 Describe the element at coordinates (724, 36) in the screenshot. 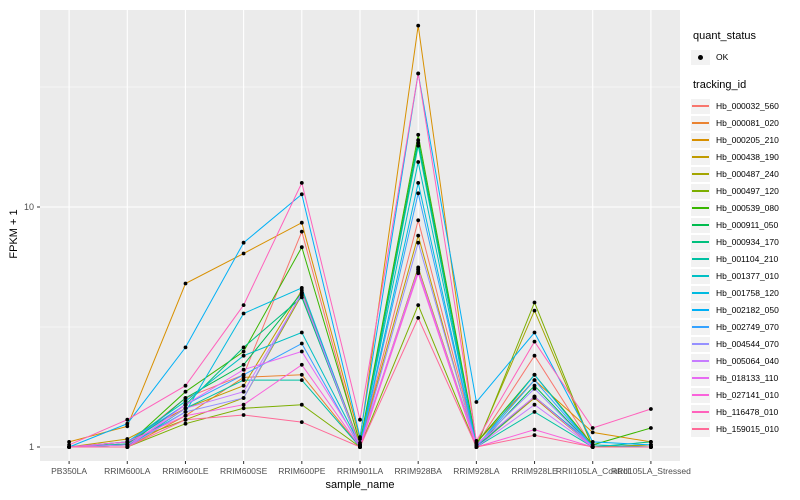

I see `legend-quant-status-title: quant_status` at that location.